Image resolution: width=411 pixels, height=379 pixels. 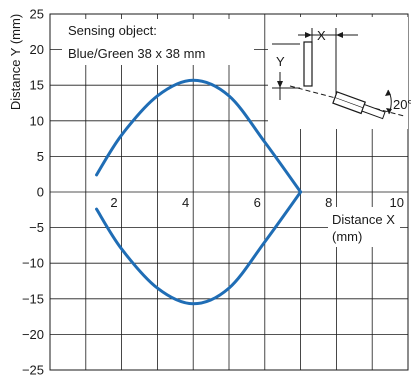 What do you see at coordinates (37, 85) in the screenshot?
I see `y-tick-label: 15` at bounding box center [37, 85].